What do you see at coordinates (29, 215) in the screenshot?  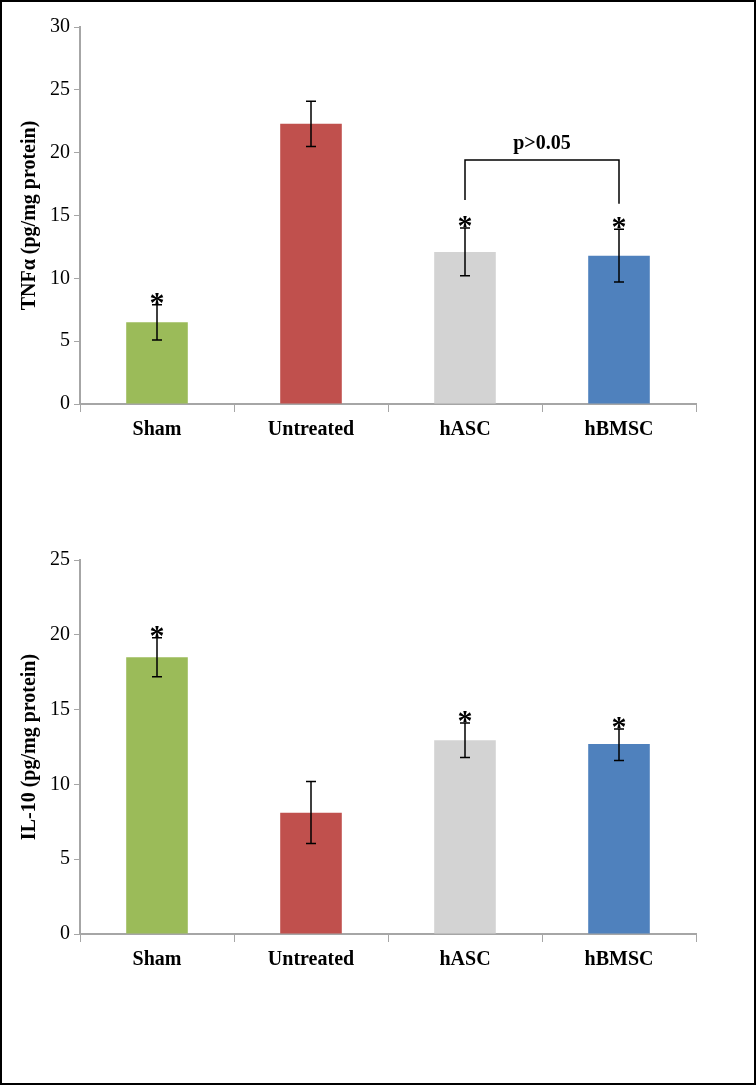 I see `y-axis-title: TNFα (pg/mg protein)` at bounding box center [29, 215].